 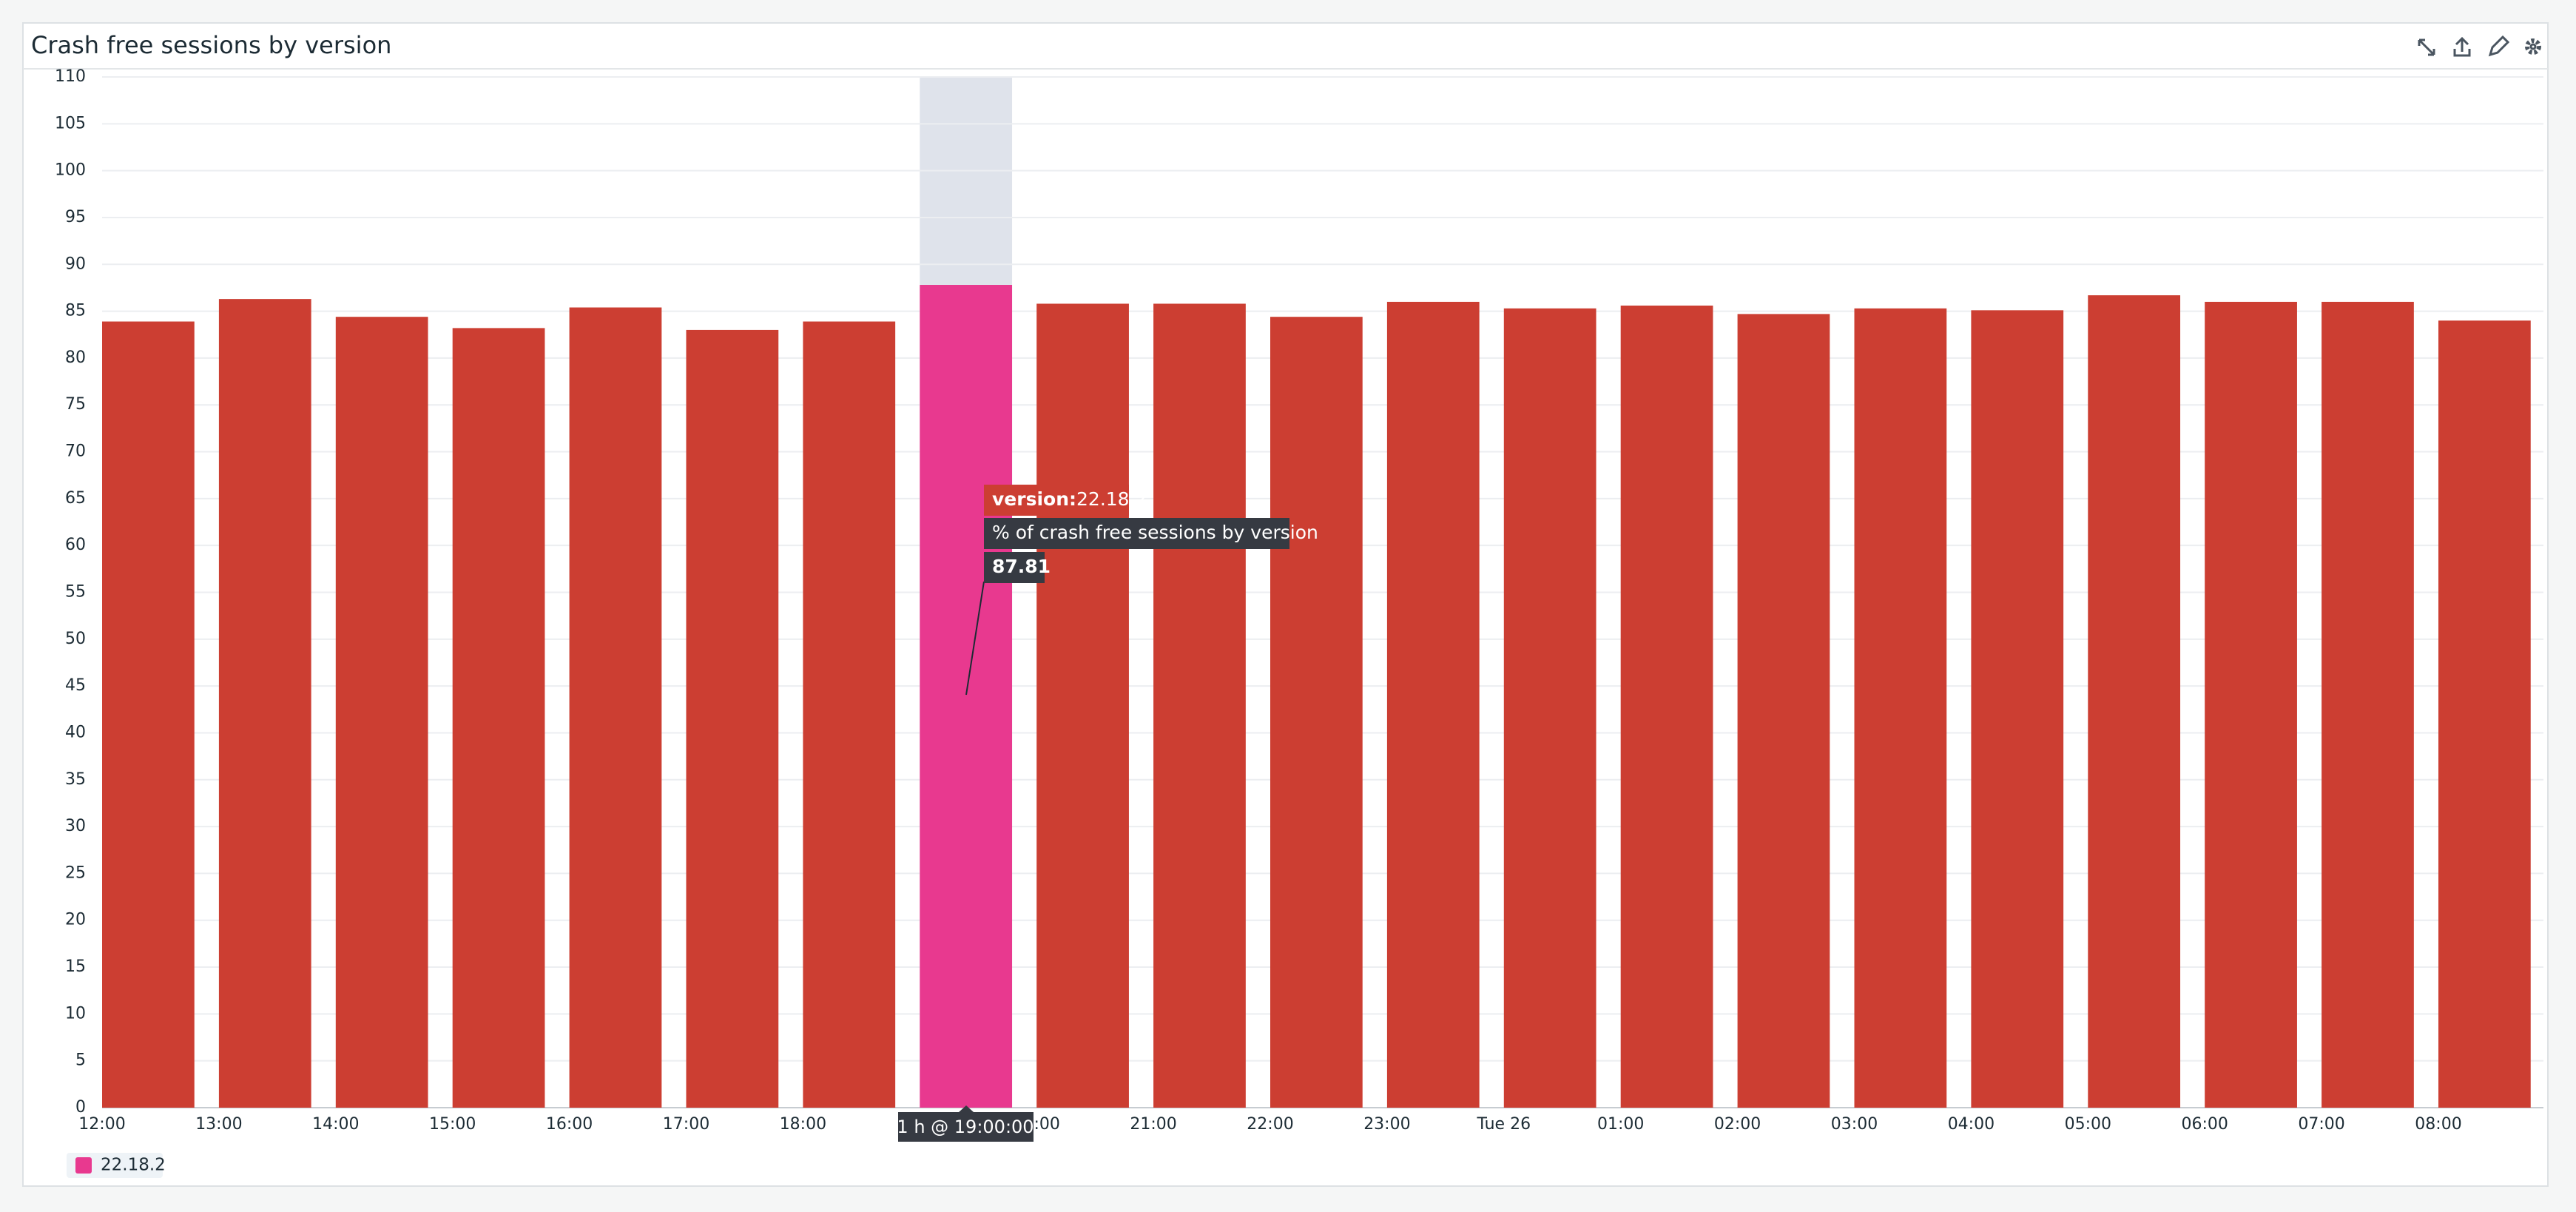 What do you see at coordinates (75, 217) in the screenshot?
I see `y-tick-label: 95` at bounding box center [75, 217].